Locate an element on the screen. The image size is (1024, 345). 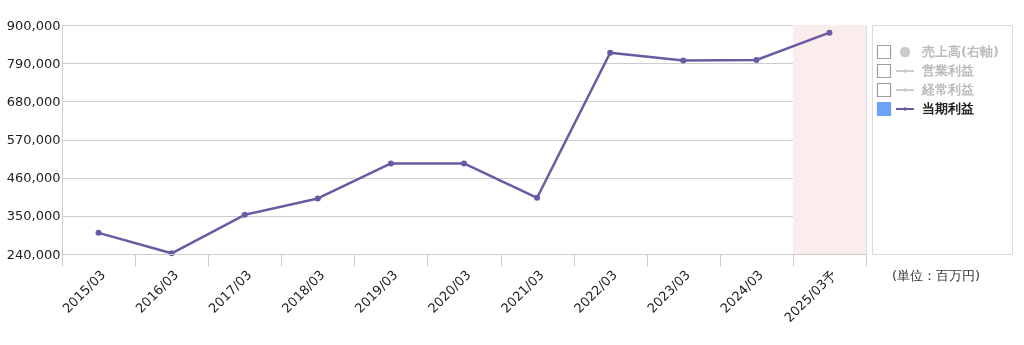
y-tick-label: 570,000 is located at coordinates (33, 139).